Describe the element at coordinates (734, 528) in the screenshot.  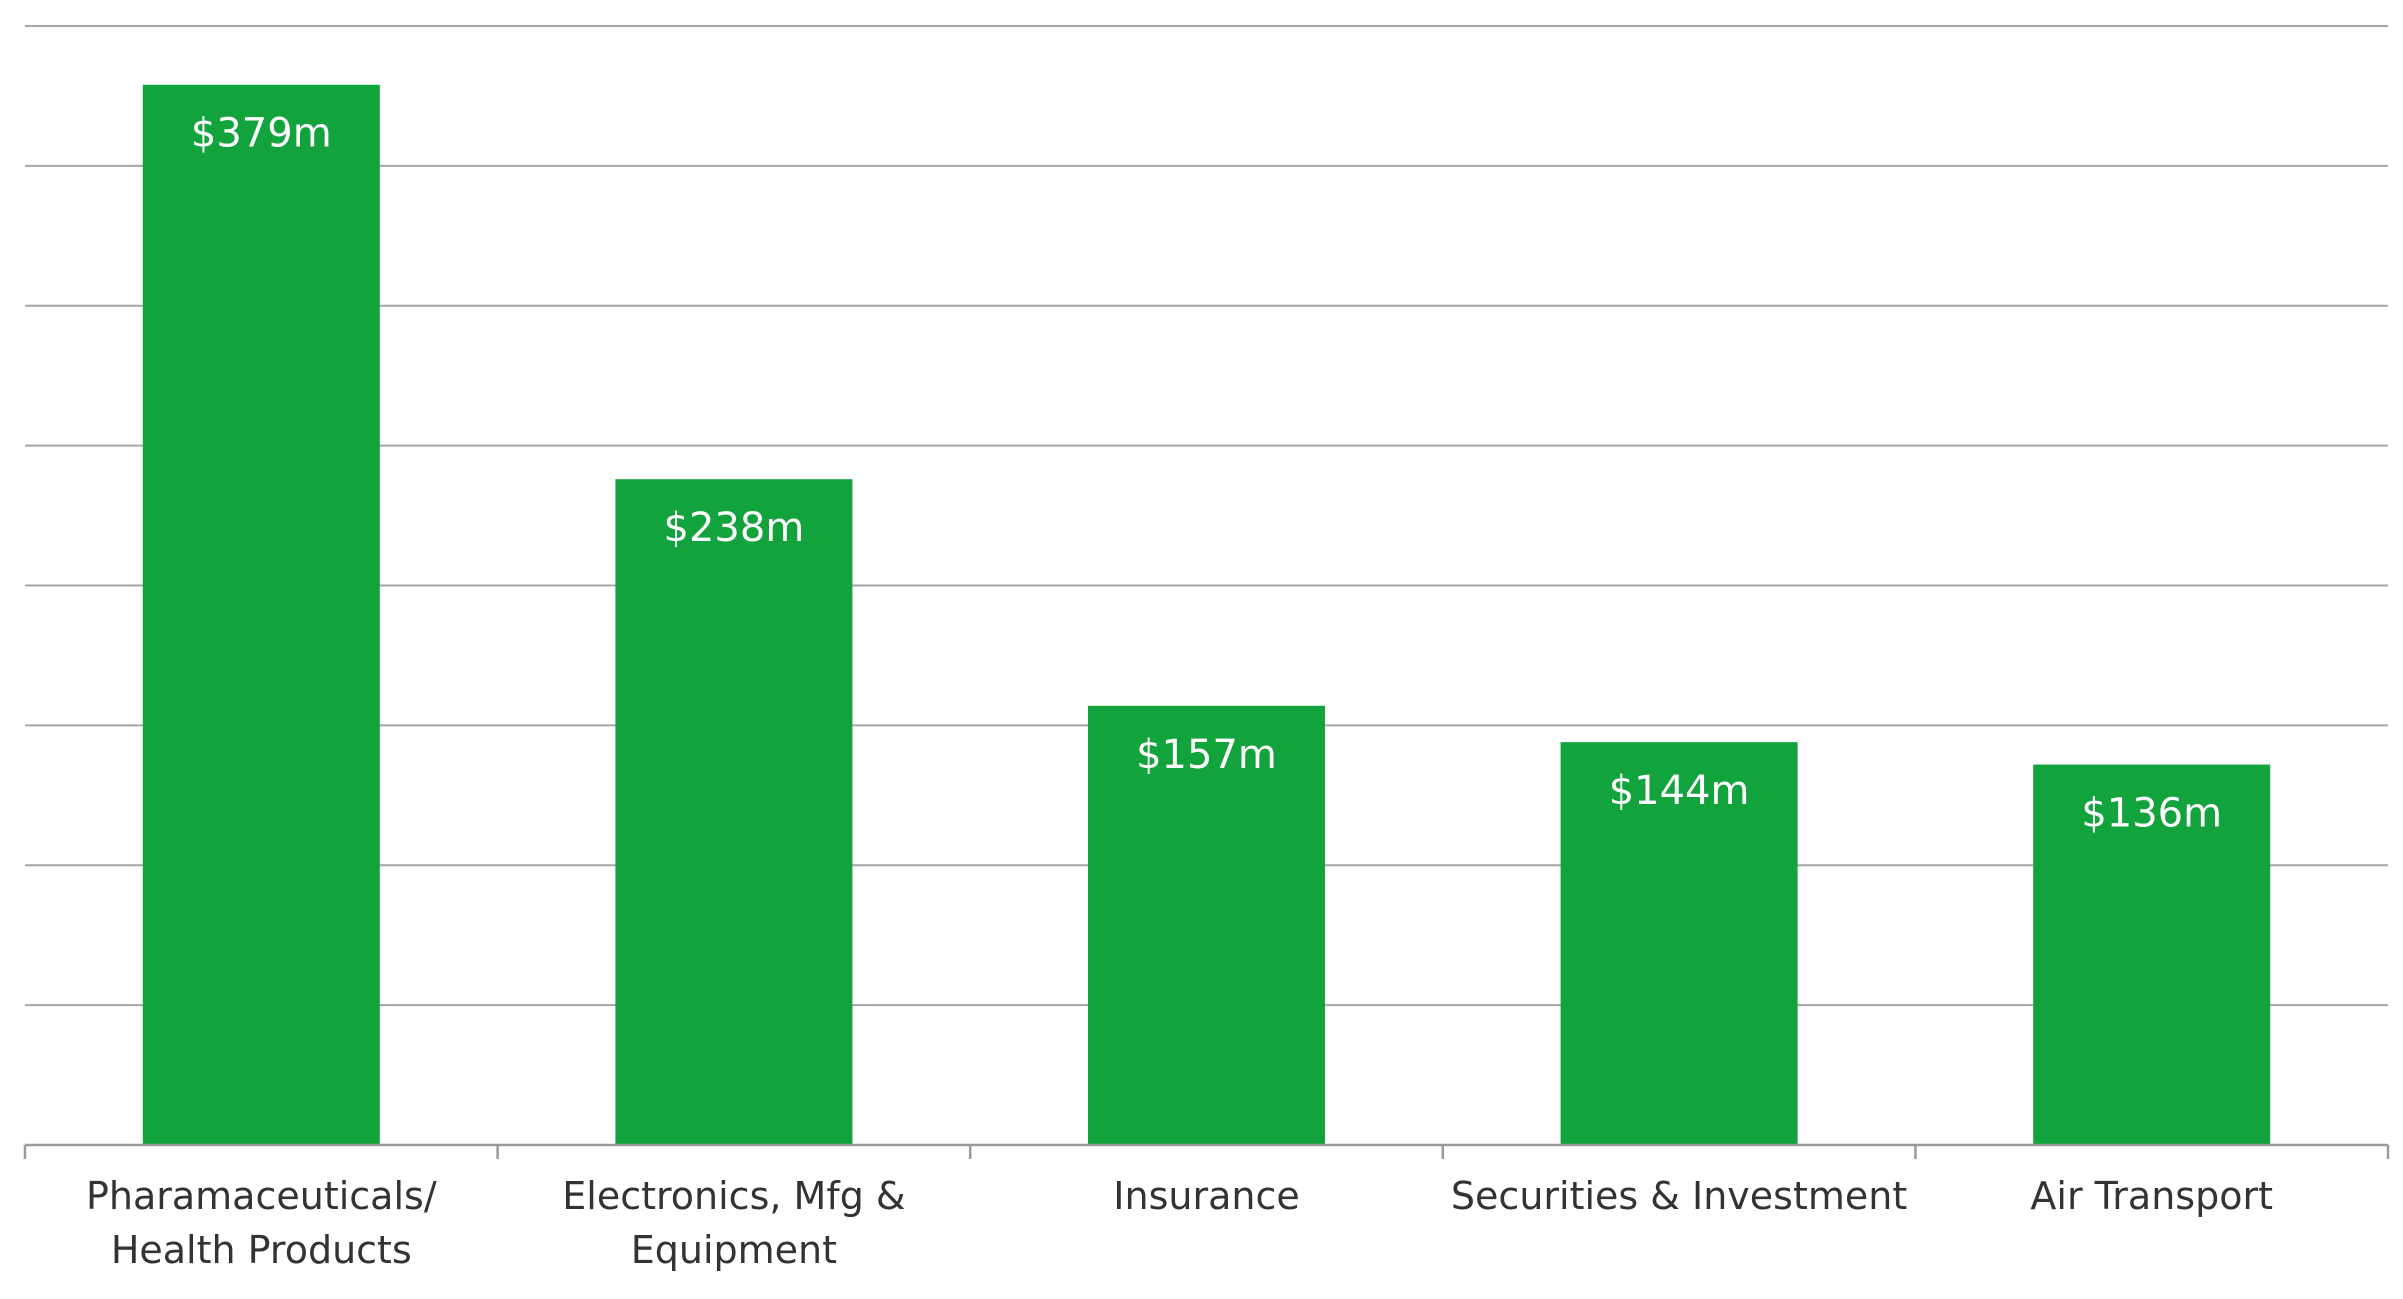
I see `data-label: $238m` at that location.